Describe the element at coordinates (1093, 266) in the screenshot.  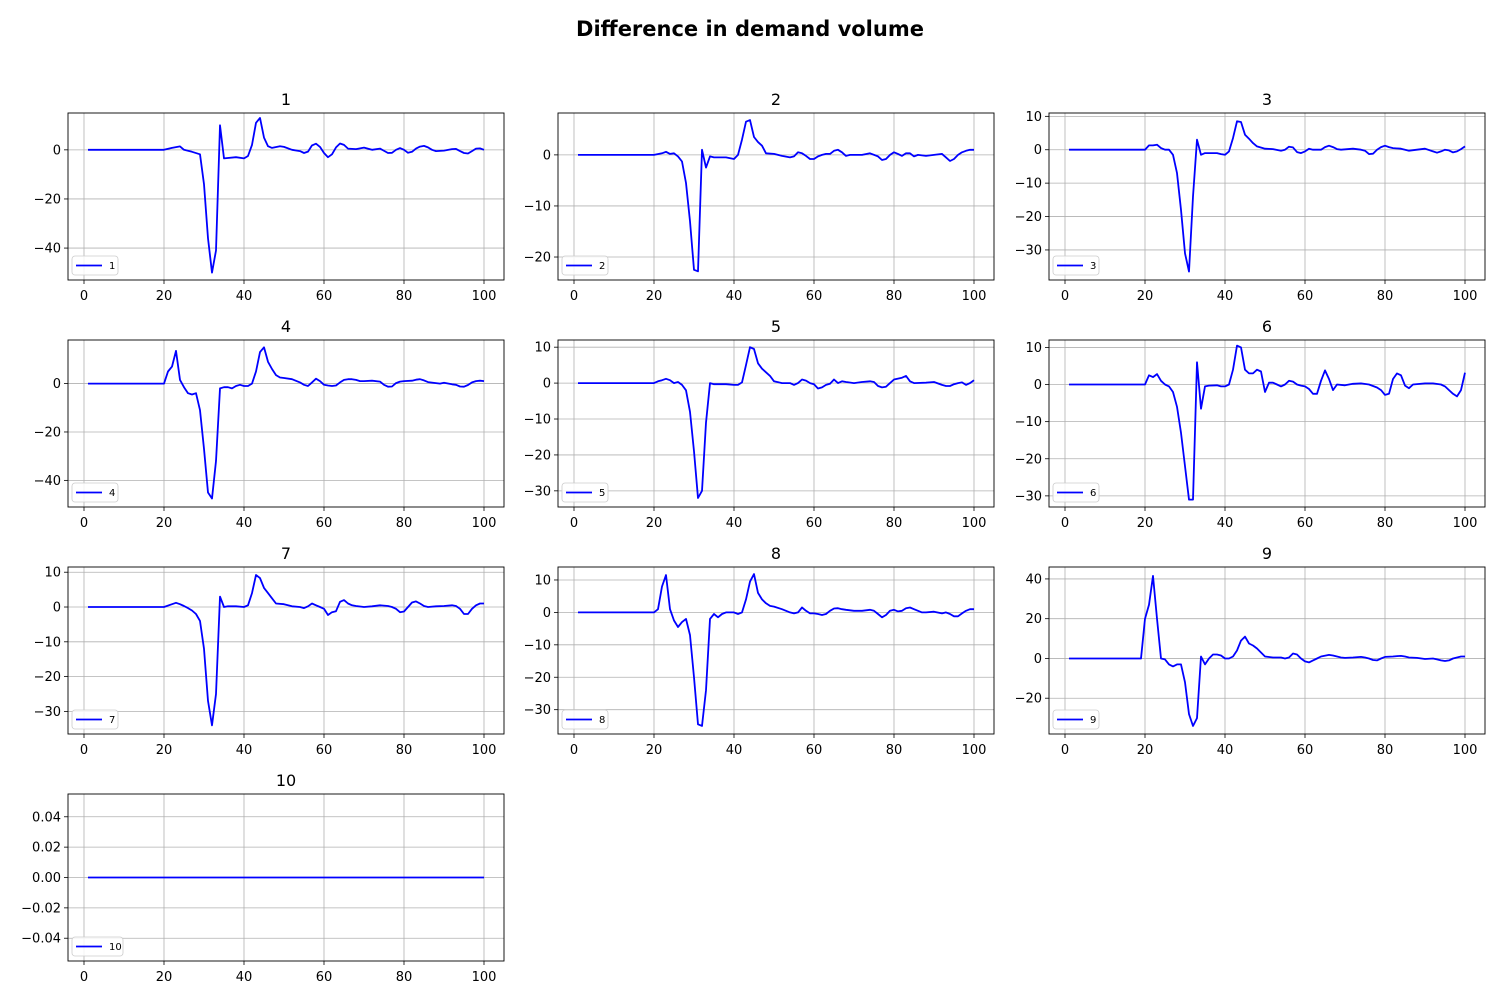
I see `legend-label: 3` at that location.